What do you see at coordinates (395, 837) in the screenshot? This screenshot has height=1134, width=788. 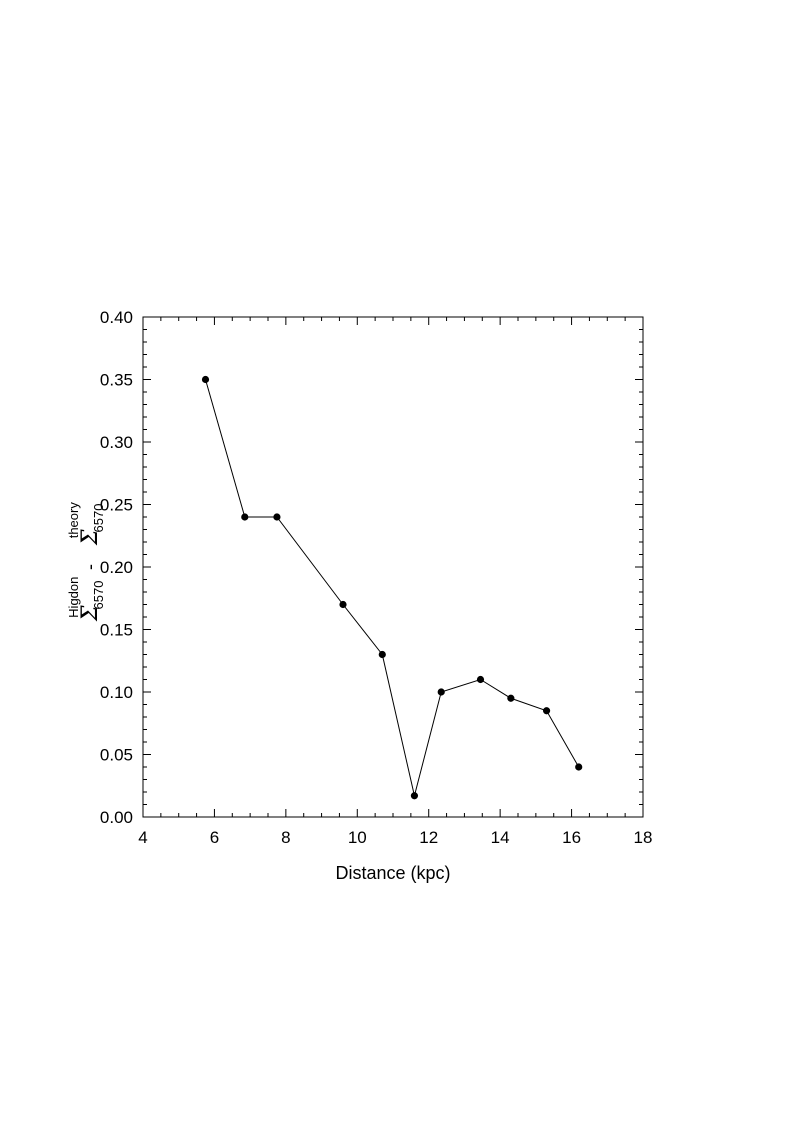 I see `x-tick-labels: 4 6 8 10 12 14 16 18` at bounding box center [395, 837].